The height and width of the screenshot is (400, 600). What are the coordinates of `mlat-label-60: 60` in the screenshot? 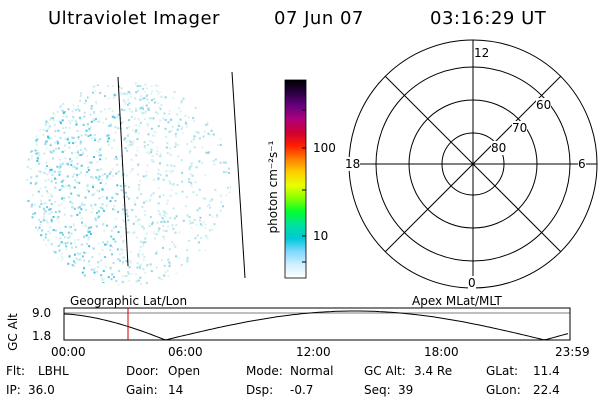 It's located at (544, 105).